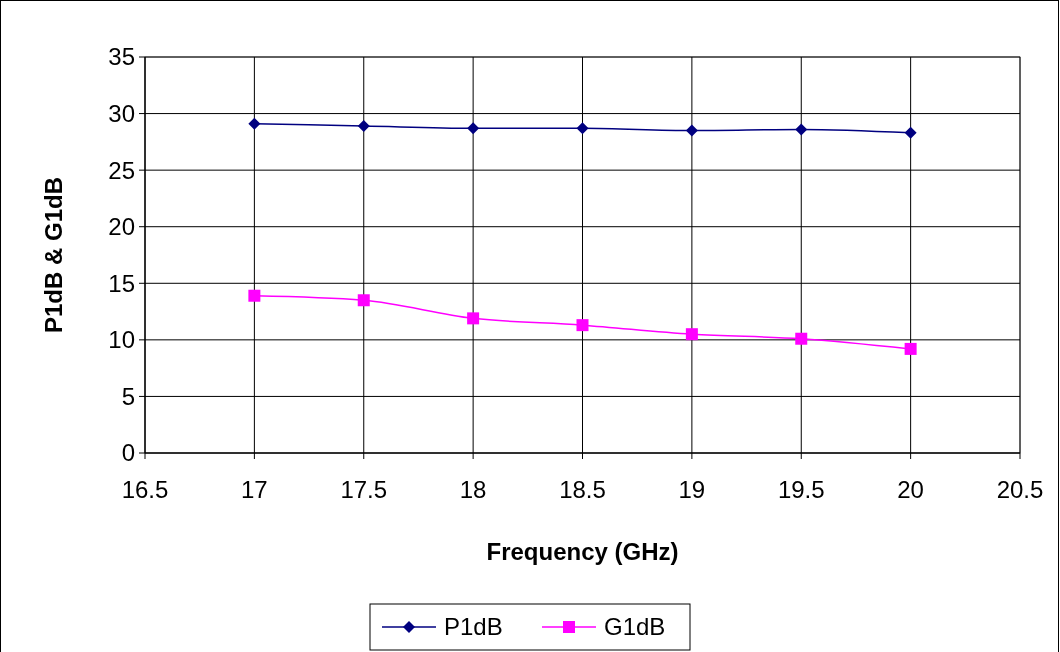 This screenshot has width=1060, height=652. Describe the element at coordinates (121, 283) in the screenshot. I see `y-tick-label: 15` at that location.